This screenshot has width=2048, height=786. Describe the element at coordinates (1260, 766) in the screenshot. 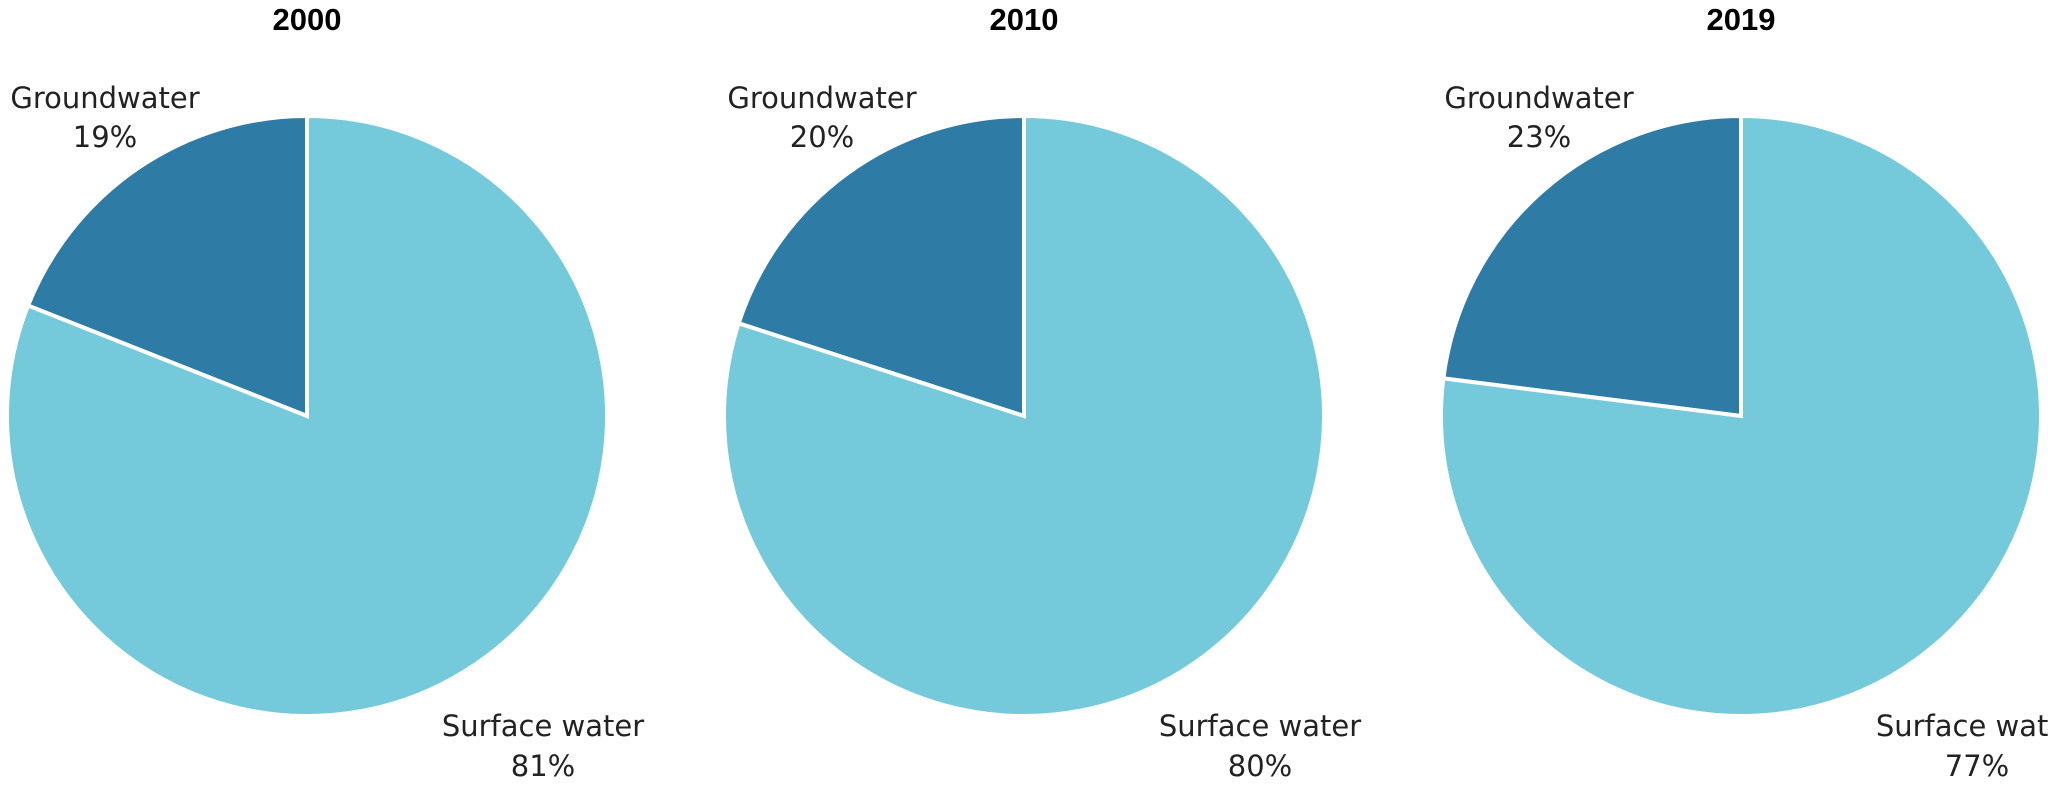

I see `slice-percent-surface-water: 80%` at that location.